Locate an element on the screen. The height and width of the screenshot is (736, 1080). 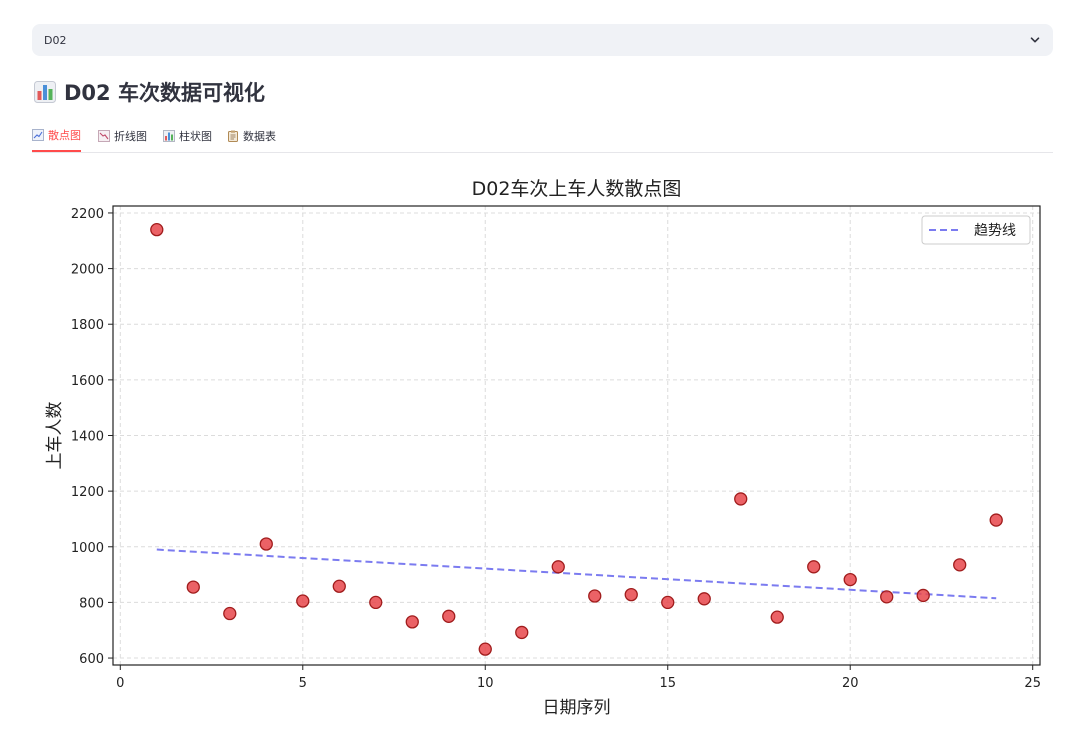
y-tick-label: 2000 is located at coordinates (87, 270).